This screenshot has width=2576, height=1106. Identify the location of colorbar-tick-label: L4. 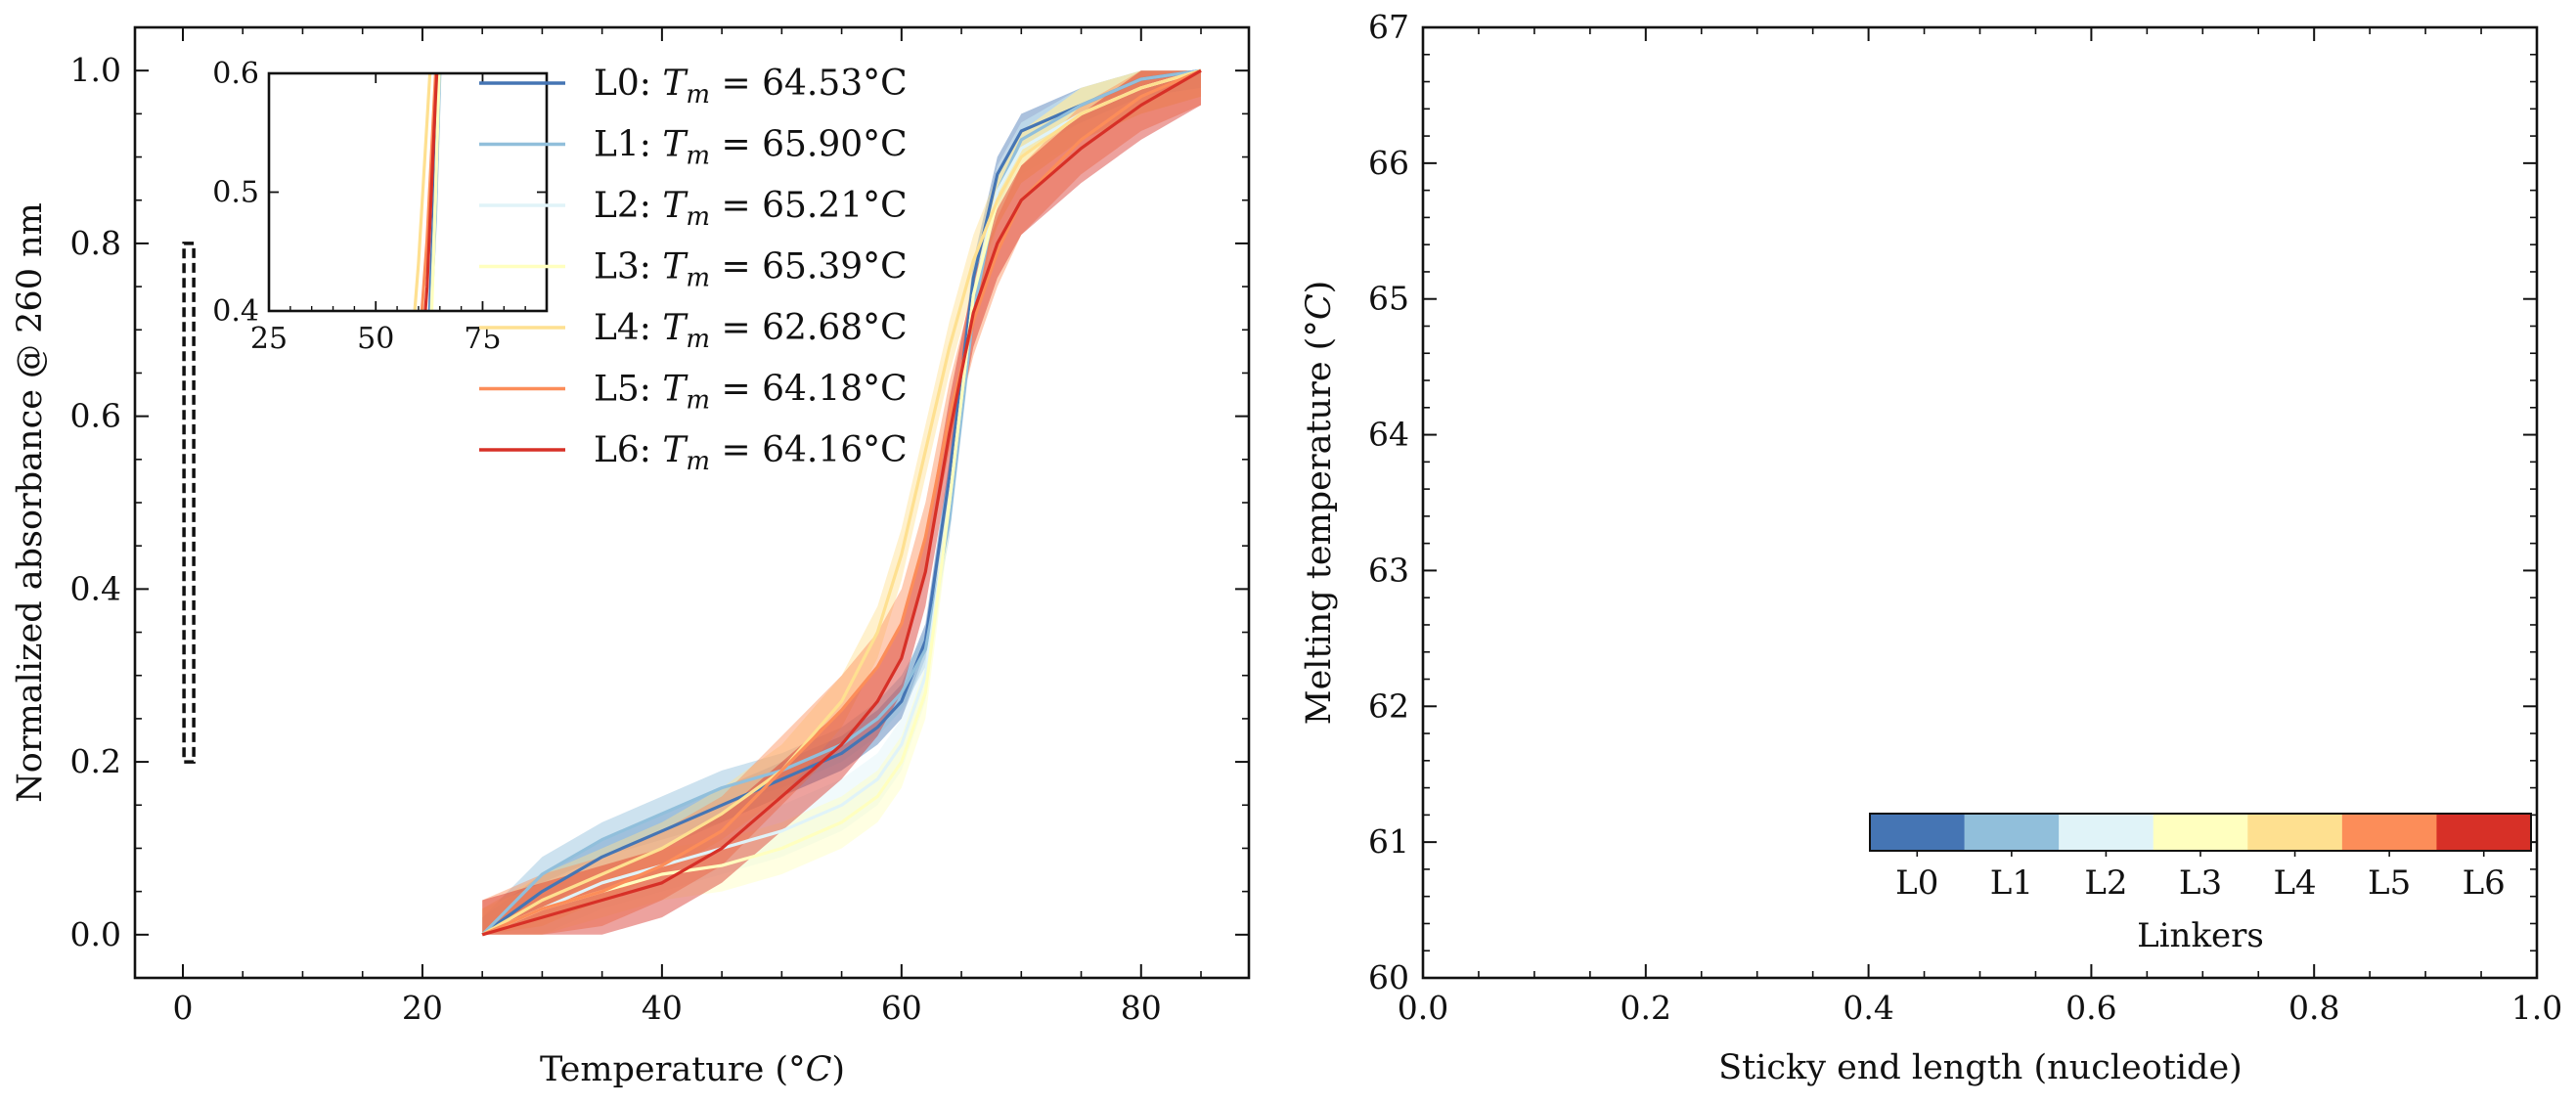
(2294, 883).